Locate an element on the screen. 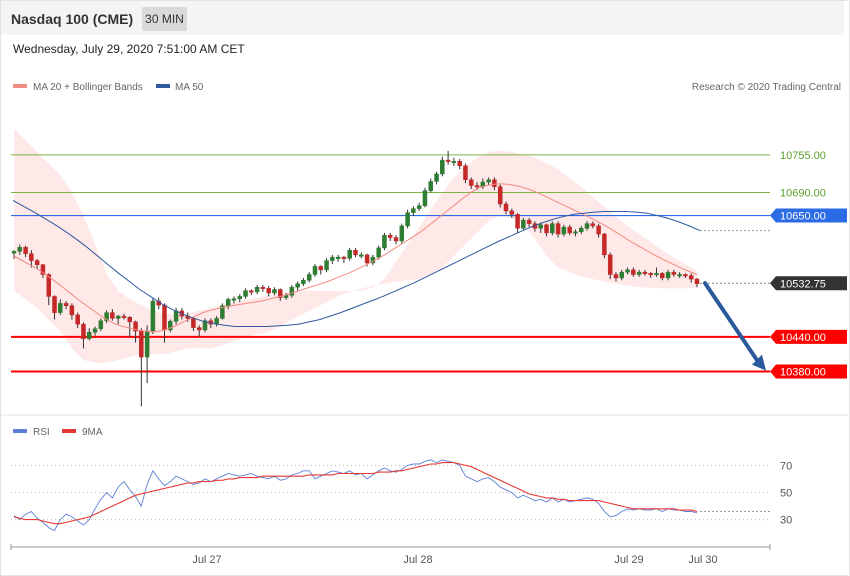  level-tag-10440.00 is located at coordinates (808, 336).